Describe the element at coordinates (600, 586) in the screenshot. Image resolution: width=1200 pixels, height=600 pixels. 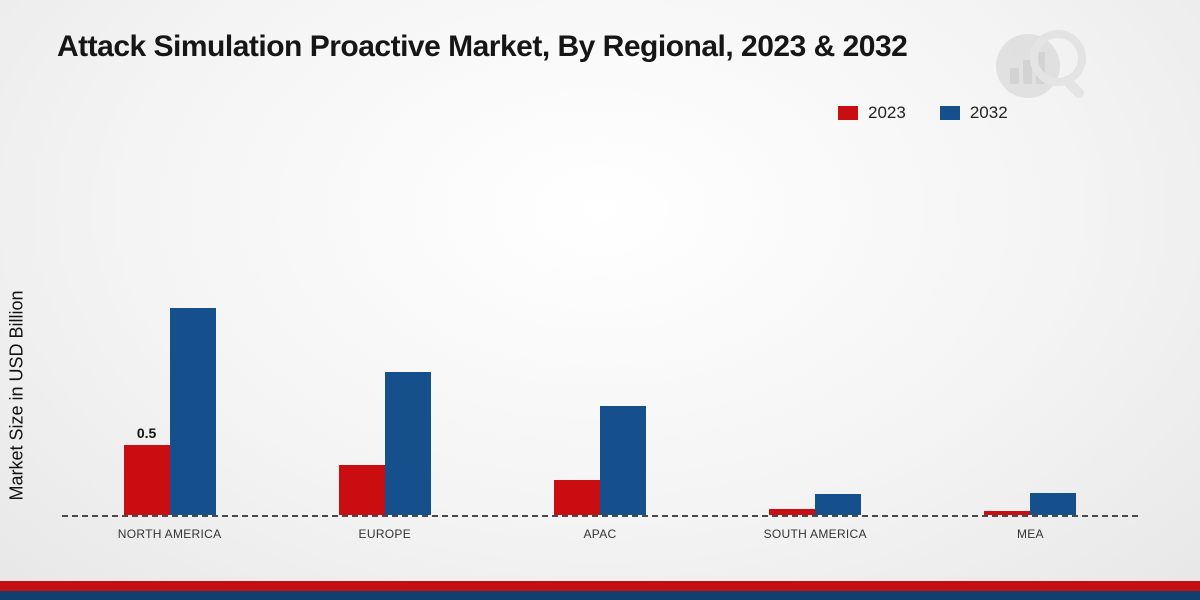
I see `footer-red-stripe` at that location.